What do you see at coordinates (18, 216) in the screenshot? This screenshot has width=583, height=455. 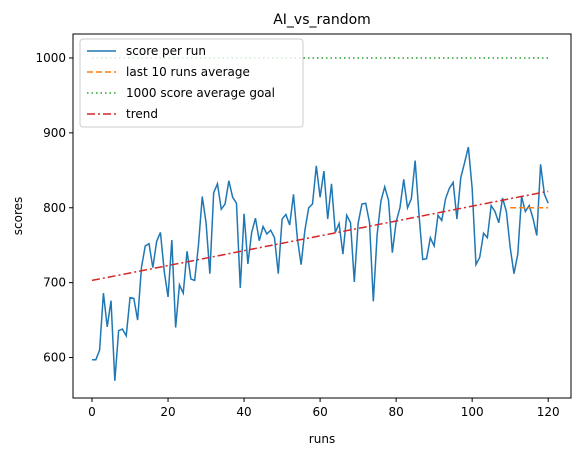 I see `y-axis-label: scores` at bounding box center [18, 216].